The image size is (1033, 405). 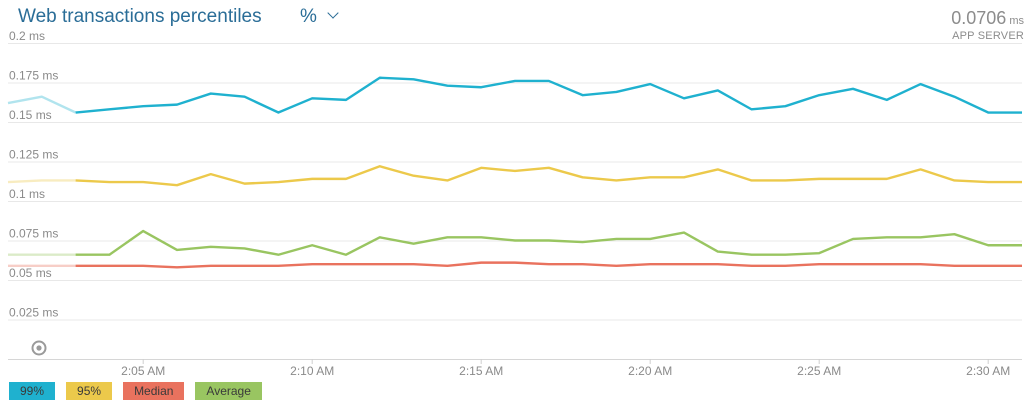 I want to click on y-tick-label: 0.175 ms, so click(x=33, y=76).